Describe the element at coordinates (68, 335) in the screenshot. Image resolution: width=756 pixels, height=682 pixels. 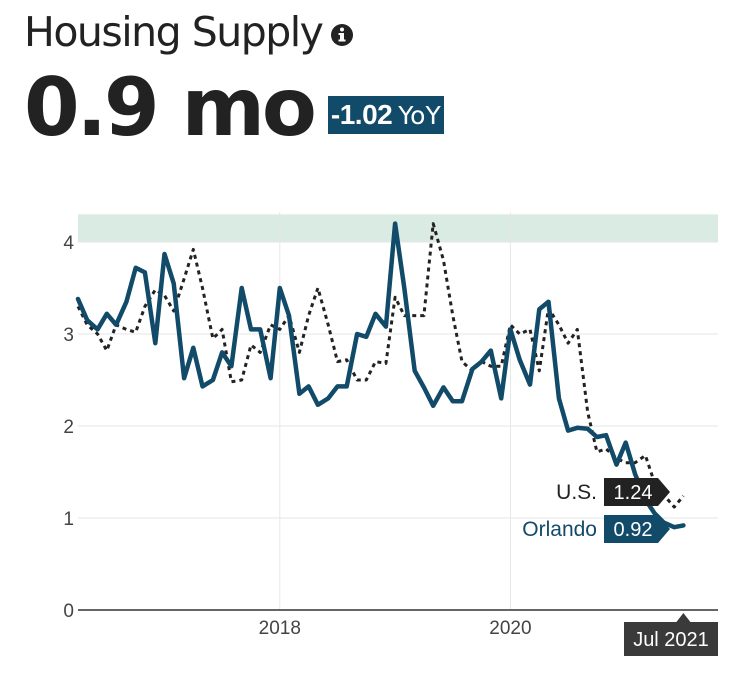
I see `y-tick-label: 3` at that location.